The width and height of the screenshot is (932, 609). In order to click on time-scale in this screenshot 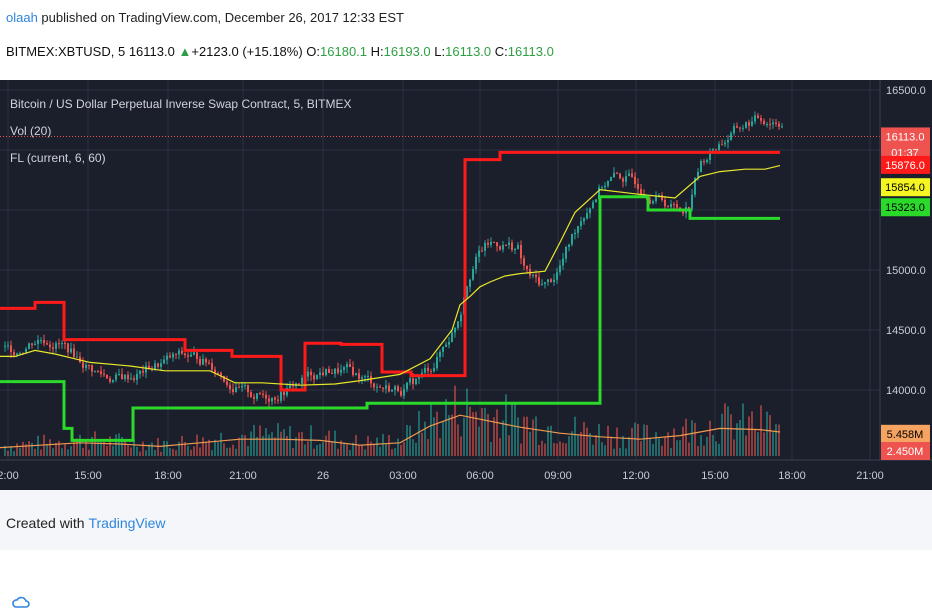, I will do `click(466, 475)`.